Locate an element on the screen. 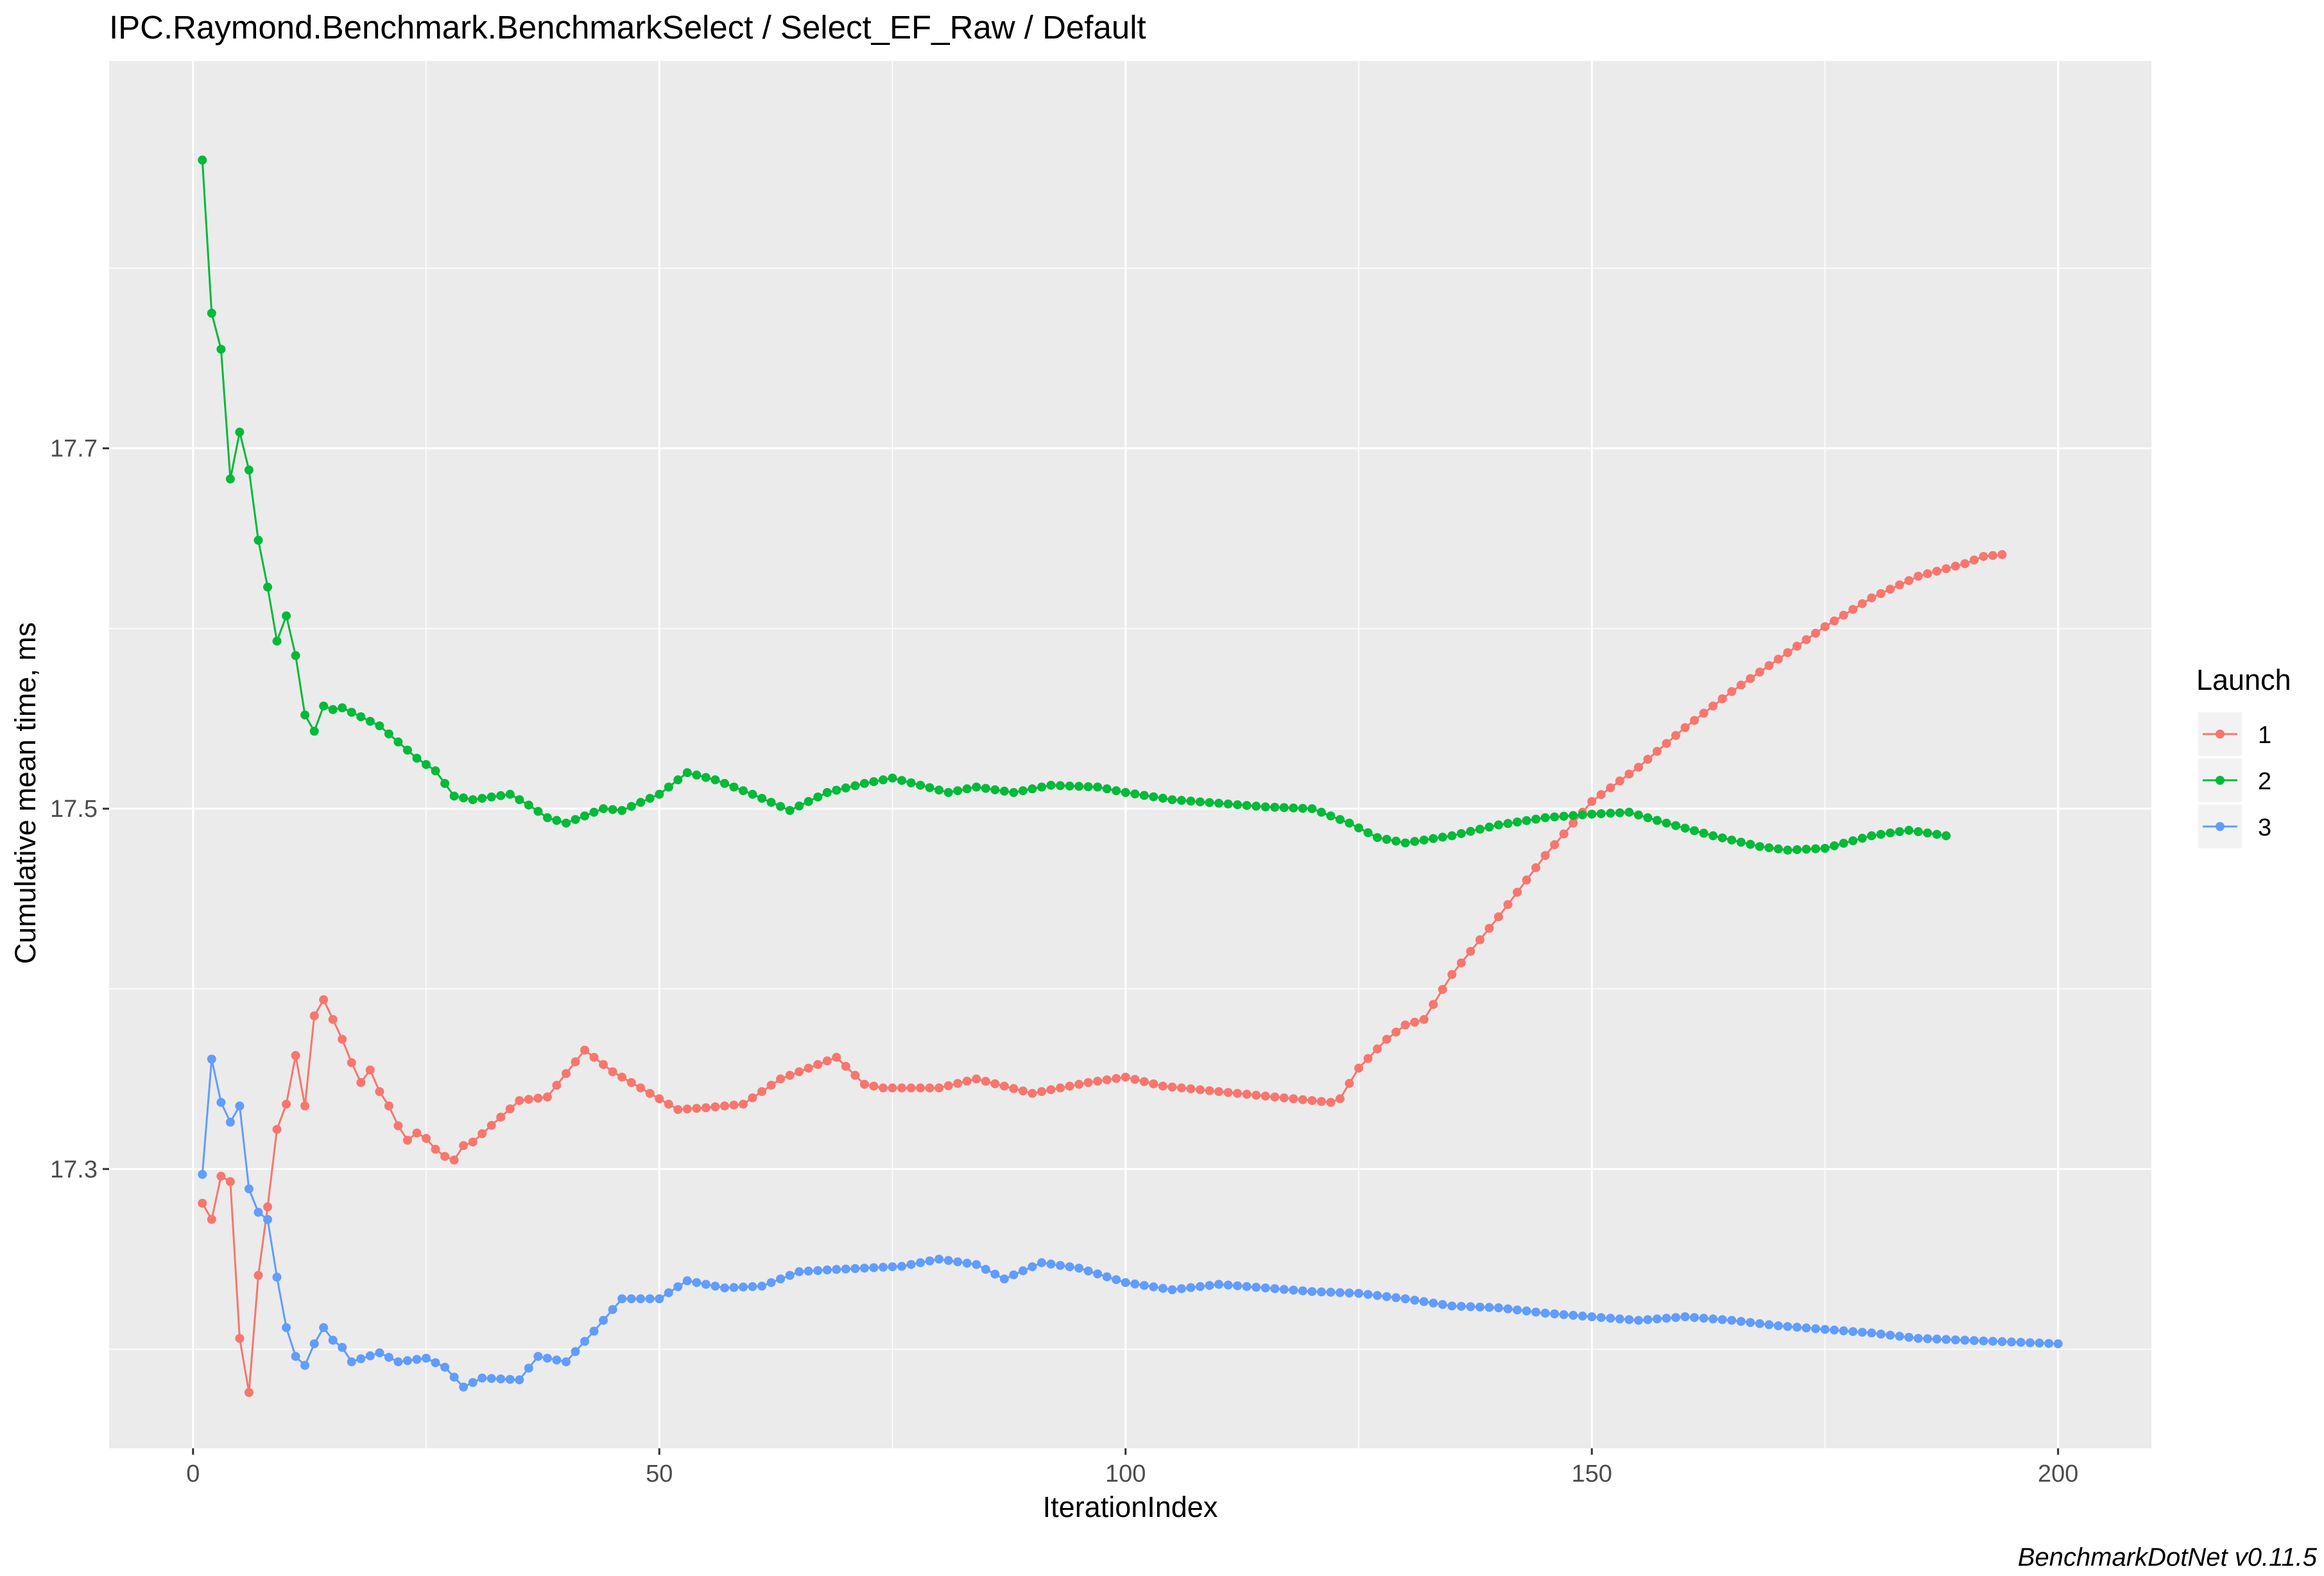 The height and width of the screenshot is (1576, 2324). legend-label: 2 is located at coordinates (2264, 781).